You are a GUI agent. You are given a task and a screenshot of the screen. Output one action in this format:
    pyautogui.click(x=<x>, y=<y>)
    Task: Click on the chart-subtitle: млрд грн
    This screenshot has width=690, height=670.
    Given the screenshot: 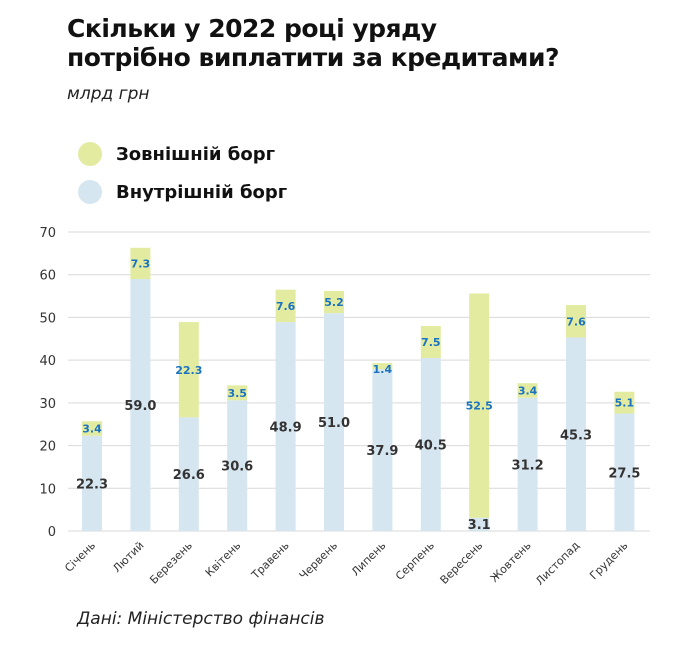 What is the action you would take?
    pyautogui.click(x=108, y=94)
    